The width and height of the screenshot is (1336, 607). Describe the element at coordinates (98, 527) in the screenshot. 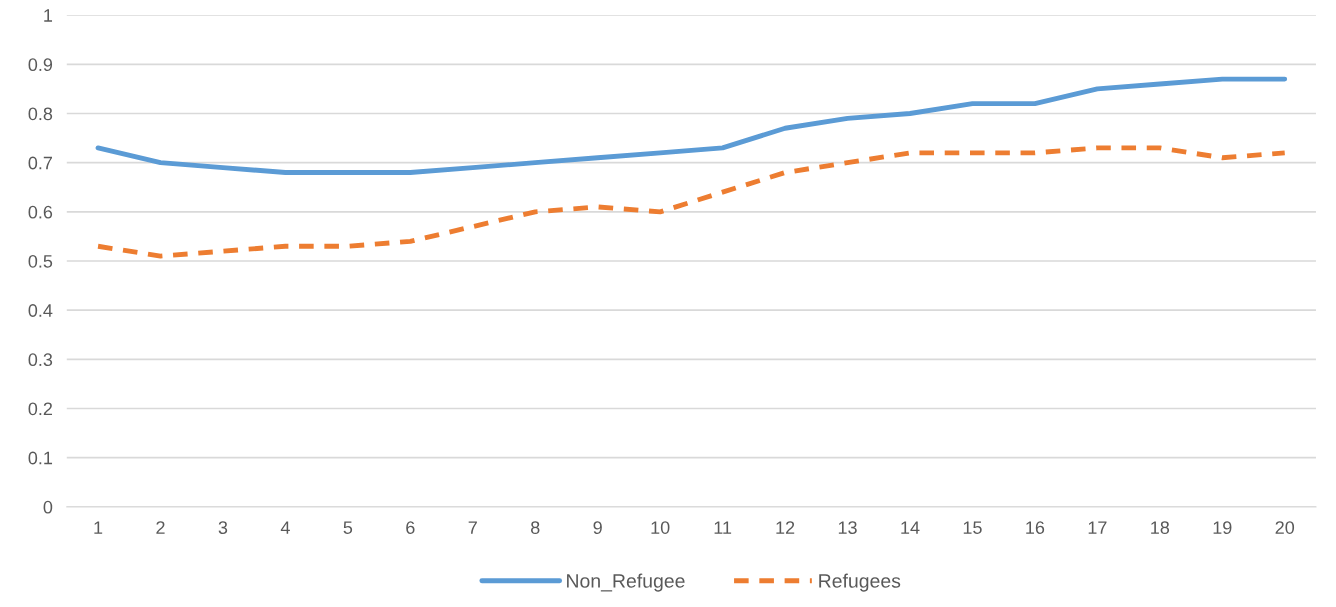

I see `x-tick-label: 1` at that location.